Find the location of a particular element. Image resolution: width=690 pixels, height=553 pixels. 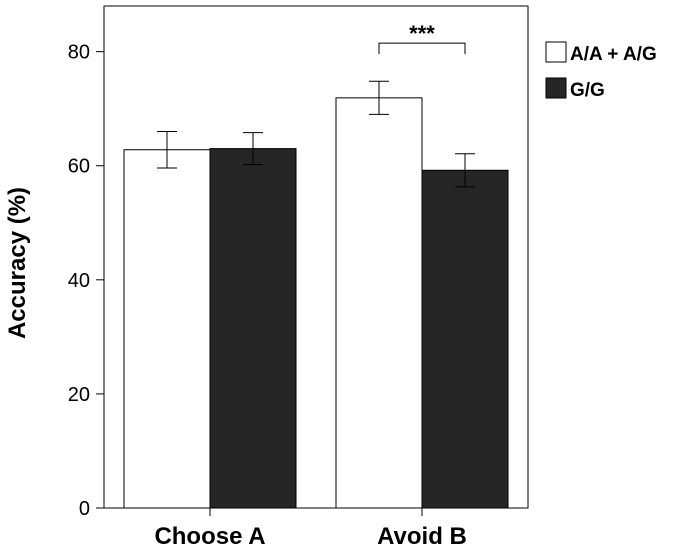

y-tick-label: 20 is located at coordinates (79, 395).